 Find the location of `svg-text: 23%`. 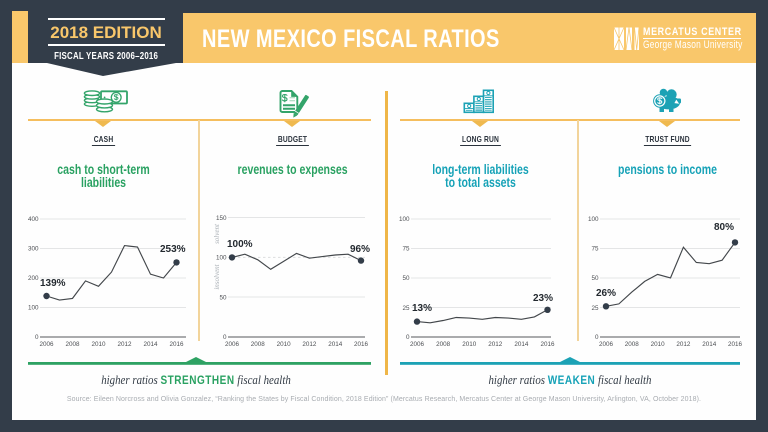

svg-text: 23% is located at coordinates (543, 298).